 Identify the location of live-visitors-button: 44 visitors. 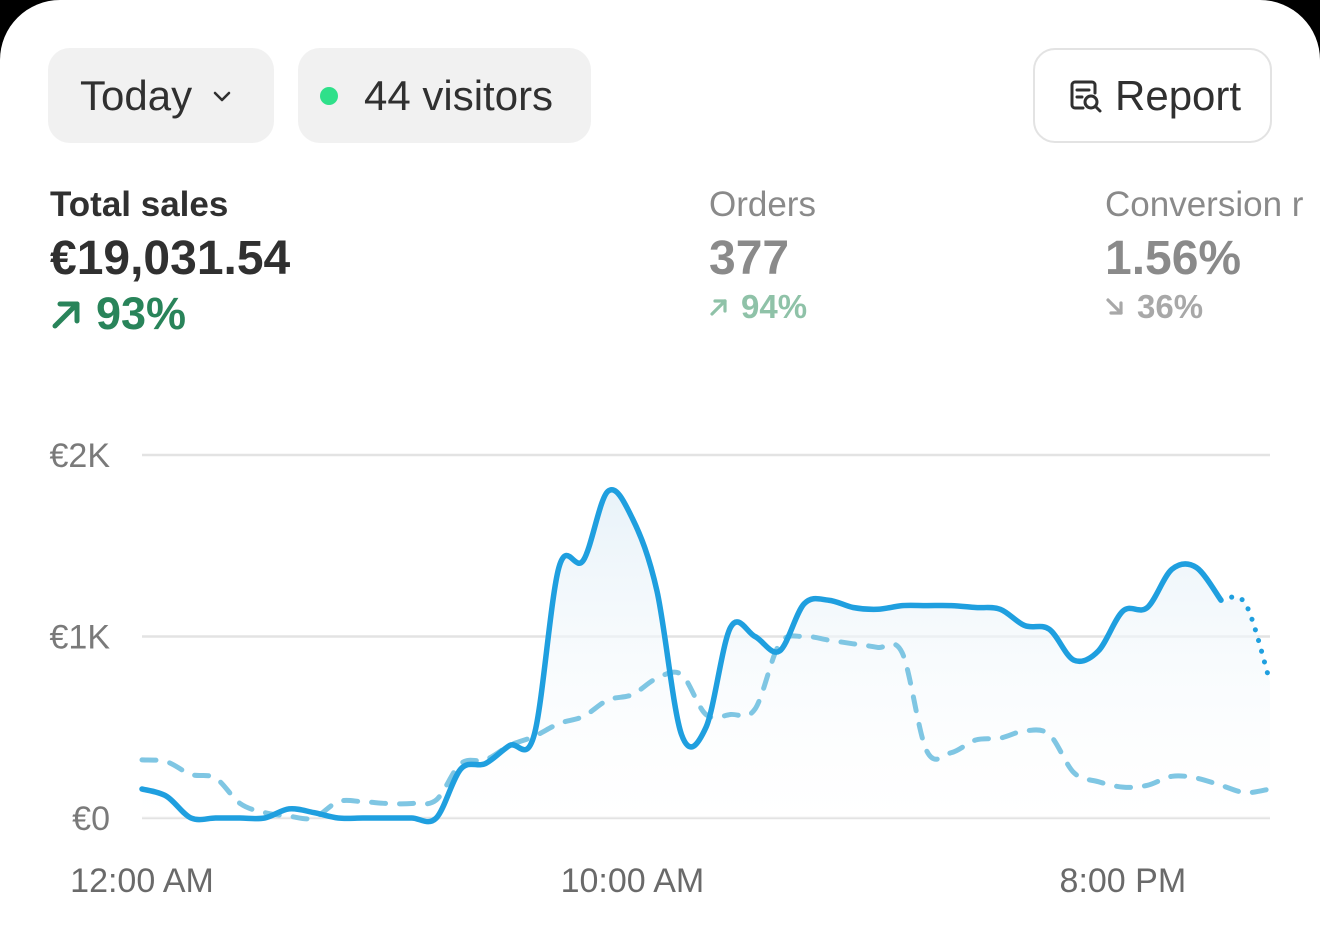
(444, 95).